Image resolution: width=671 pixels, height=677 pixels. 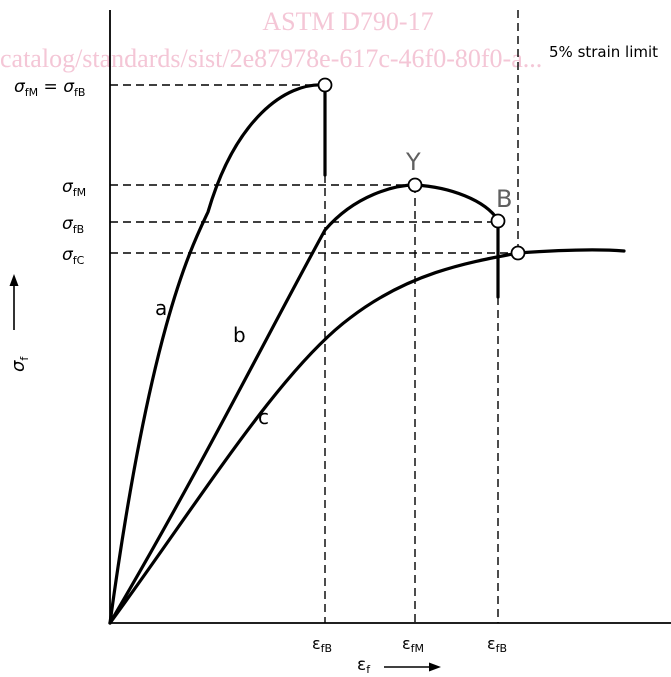 I want to click on sigma-fm-equals-sigma-fb-label: σfM = σfB, so click(x=49, y=88).